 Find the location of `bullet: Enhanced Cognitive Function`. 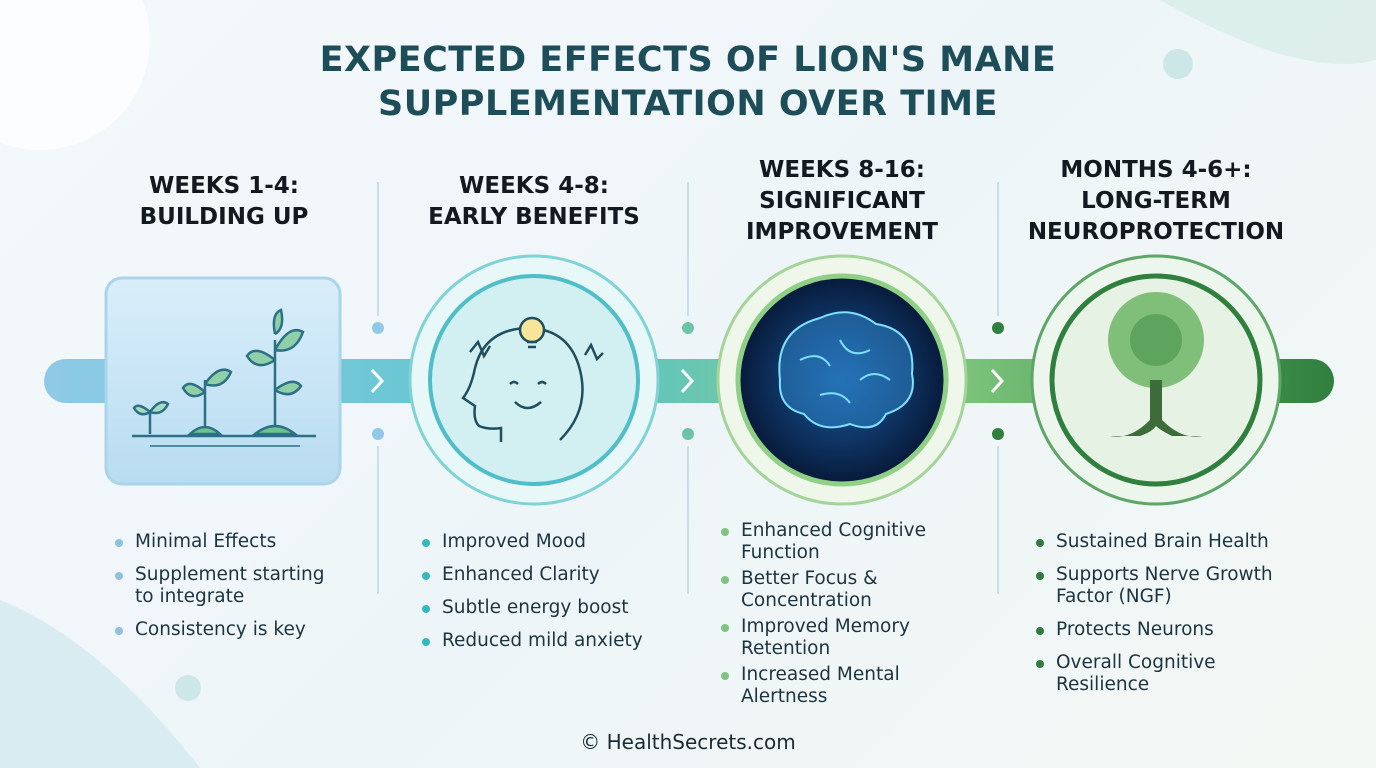

bullet: Enhanced Cognitive Function is located at coordinates (833, 542).